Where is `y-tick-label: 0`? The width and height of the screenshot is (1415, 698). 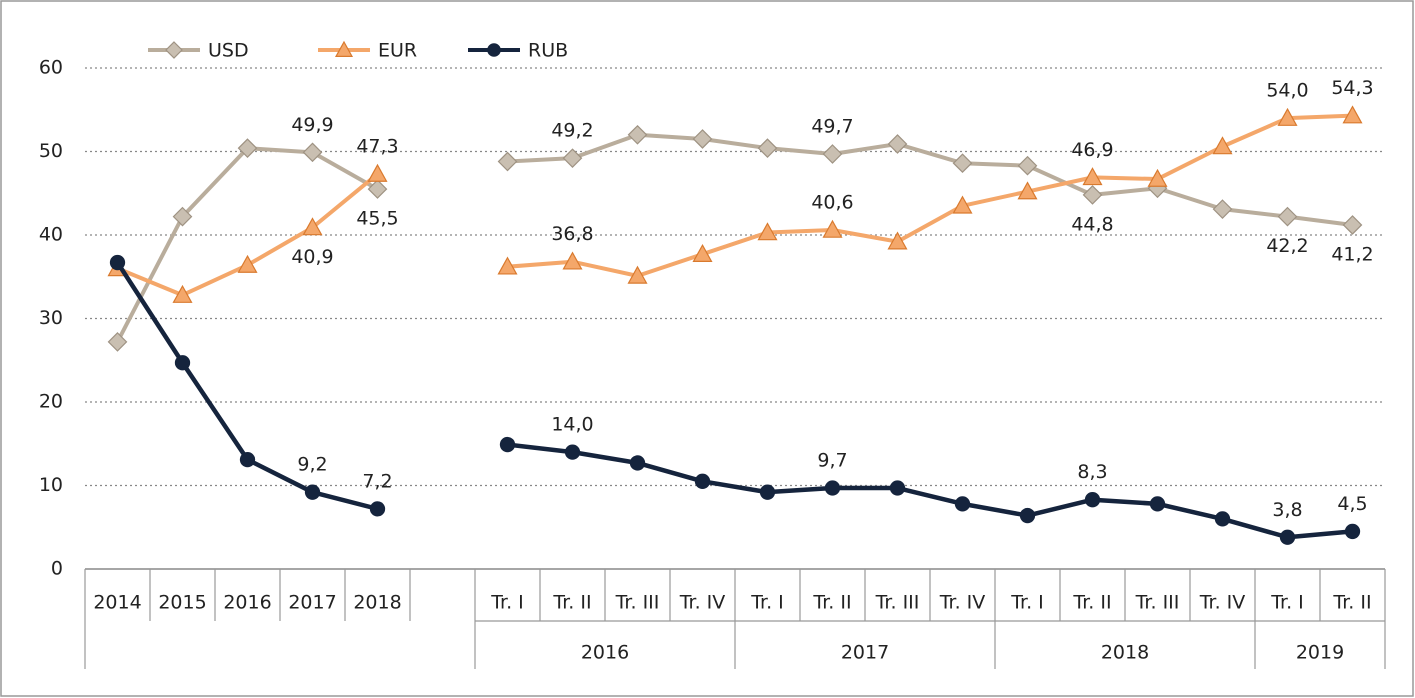
y-tick-label: 0 is located at coordinates (57, 569).